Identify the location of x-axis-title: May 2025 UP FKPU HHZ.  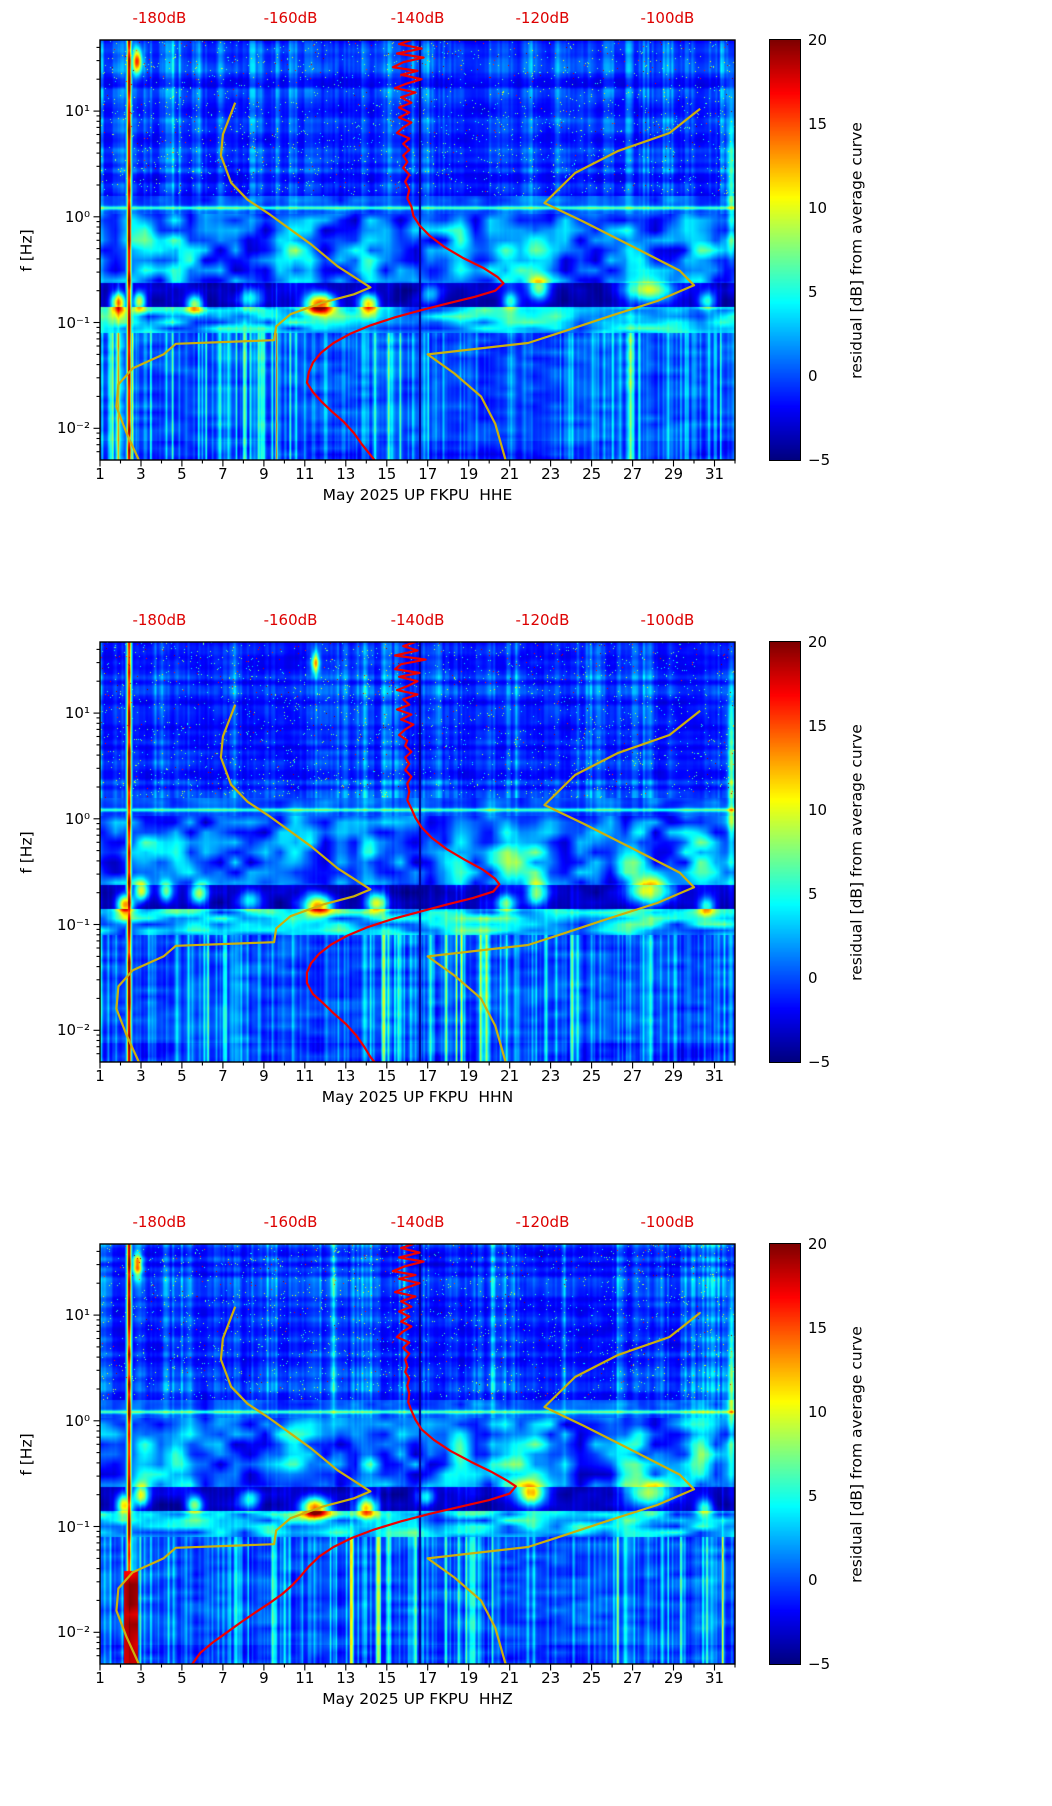
(417, 1699).